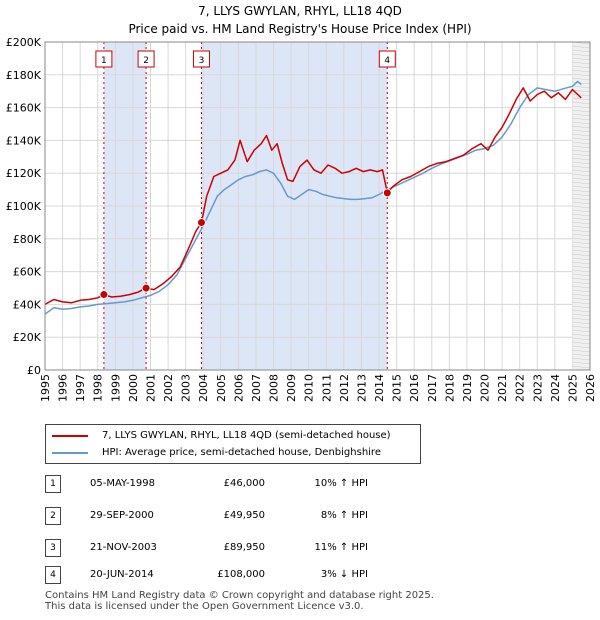  Describe the element at coordinates (341, 483) in the screenshot. I see `transaction-hpi-diff: 10% ↑ HPI` at that location.